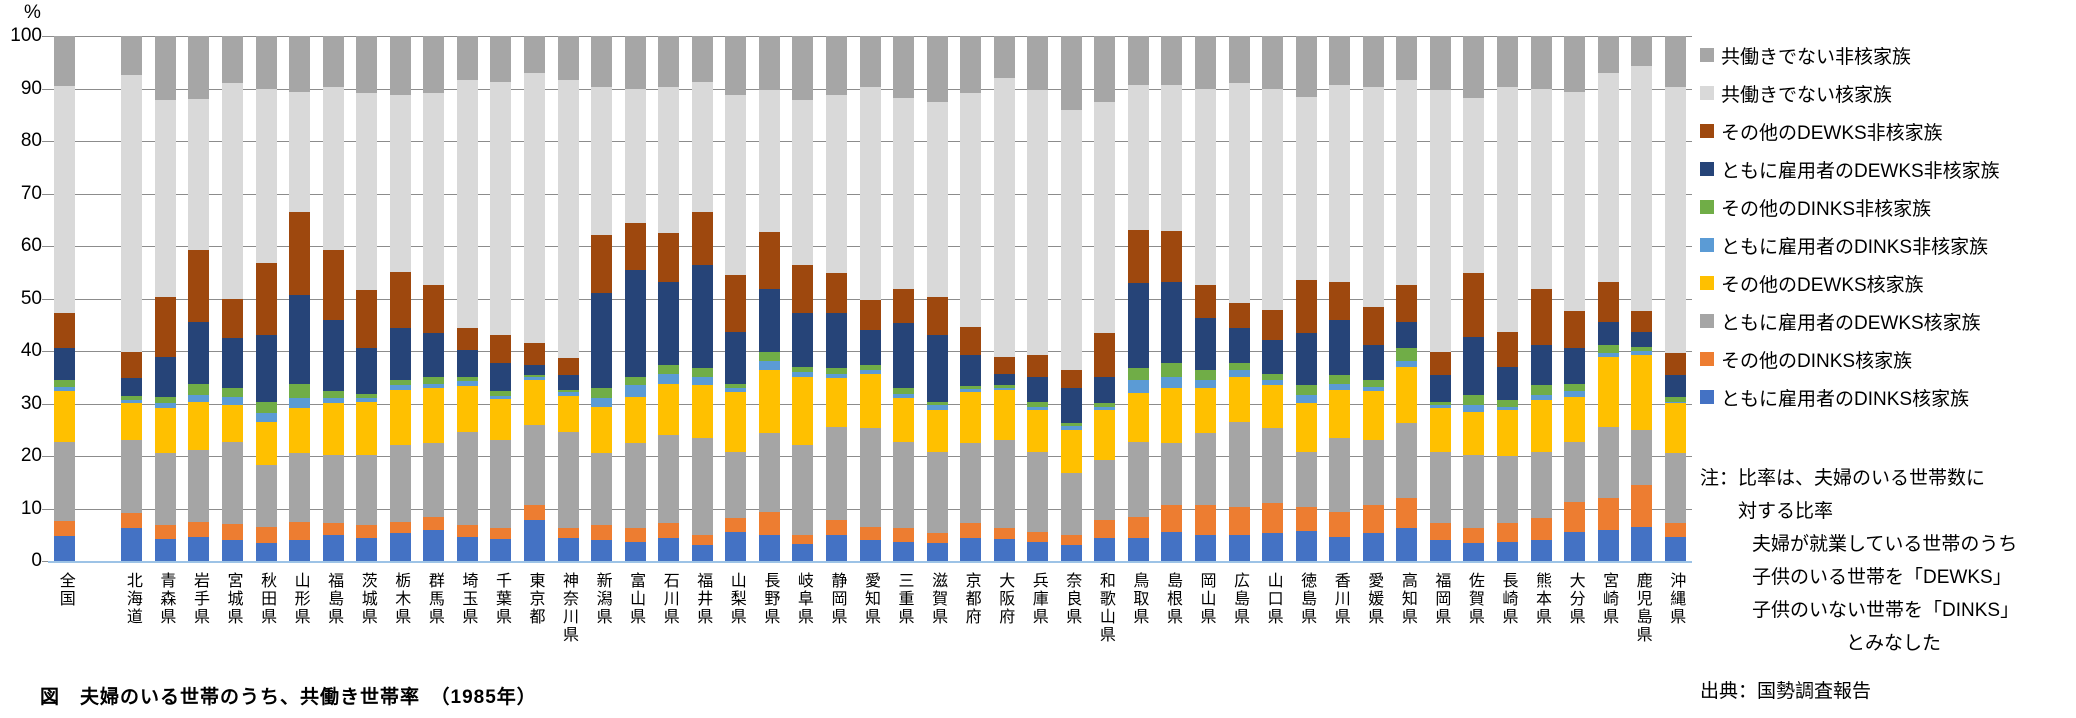 The height and width of the screenshot is (718, 2076). What do you see at coordinates (1205, 298) in the screenshot?
I see `bar-岡山県` at bounding box center [1205, 298].